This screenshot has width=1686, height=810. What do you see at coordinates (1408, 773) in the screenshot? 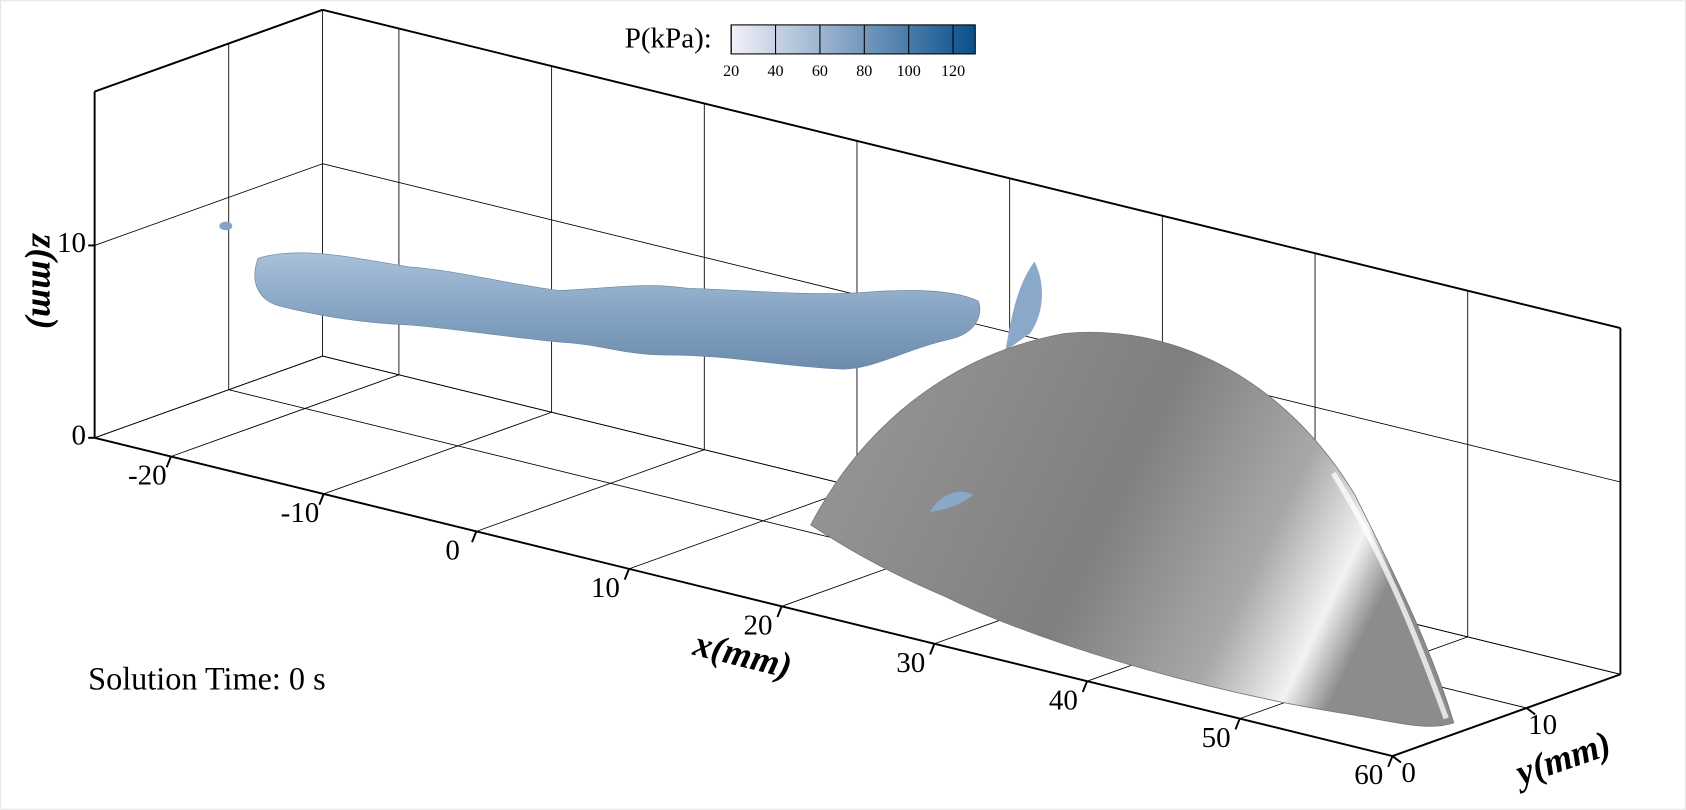
I see `y-tick-label: 0` at bounding box center [1408, 773].